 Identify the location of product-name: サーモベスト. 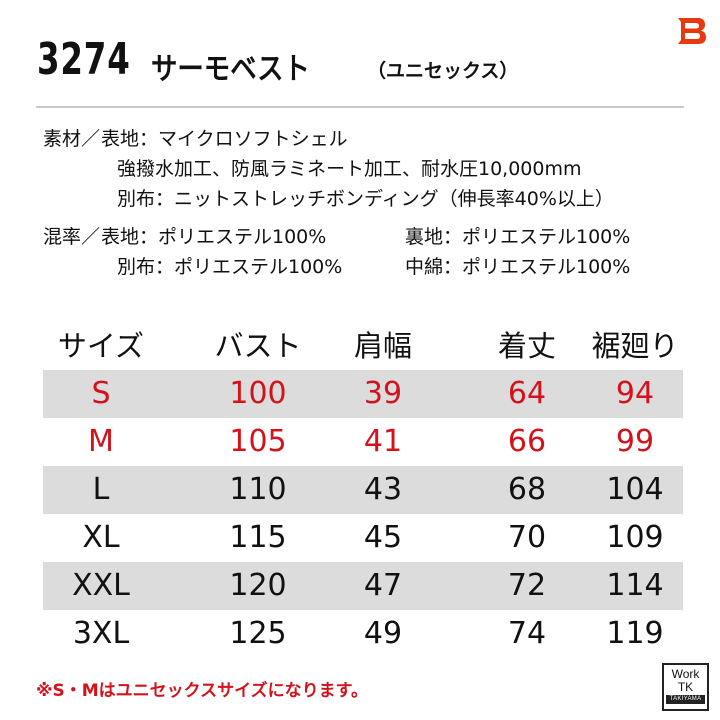
(230, 69).